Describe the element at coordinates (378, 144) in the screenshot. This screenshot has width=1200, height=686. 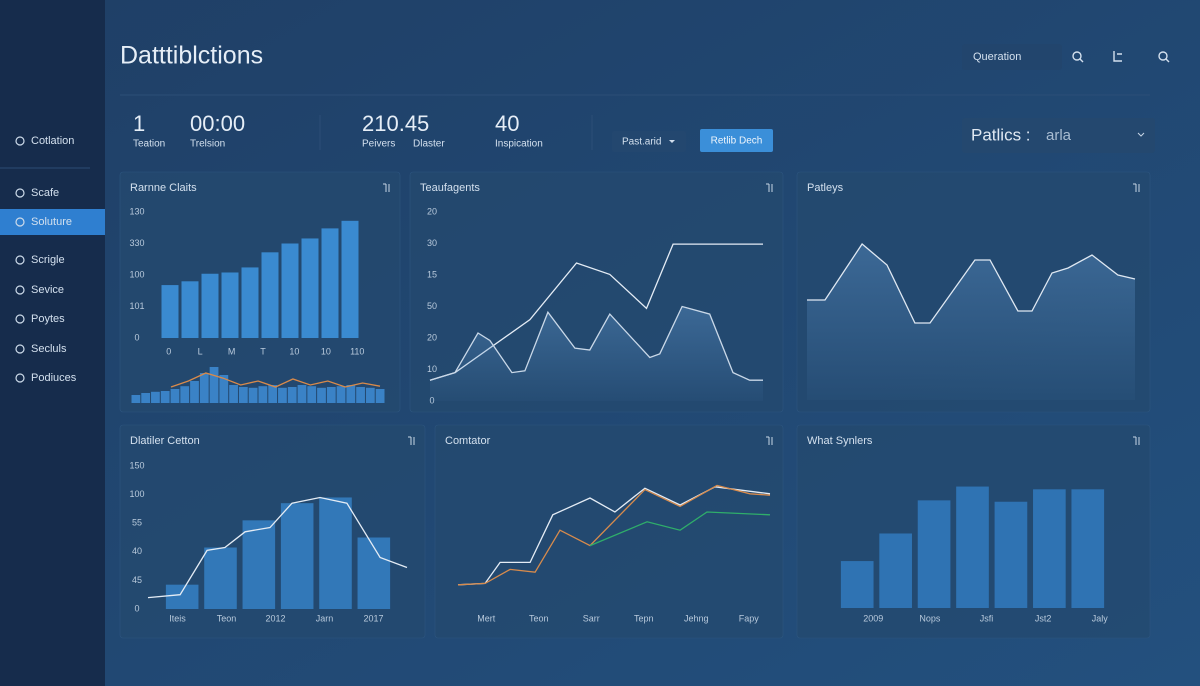
I see `stat-label: Peivers` at that location.